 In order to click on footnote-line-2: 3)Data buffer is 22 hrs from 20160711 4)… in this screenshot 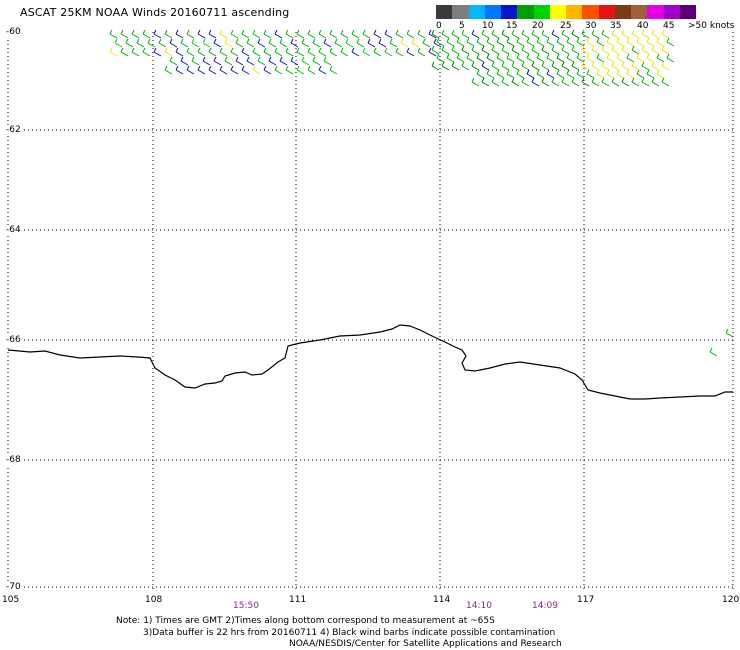, I will do `click(349, 633)`.